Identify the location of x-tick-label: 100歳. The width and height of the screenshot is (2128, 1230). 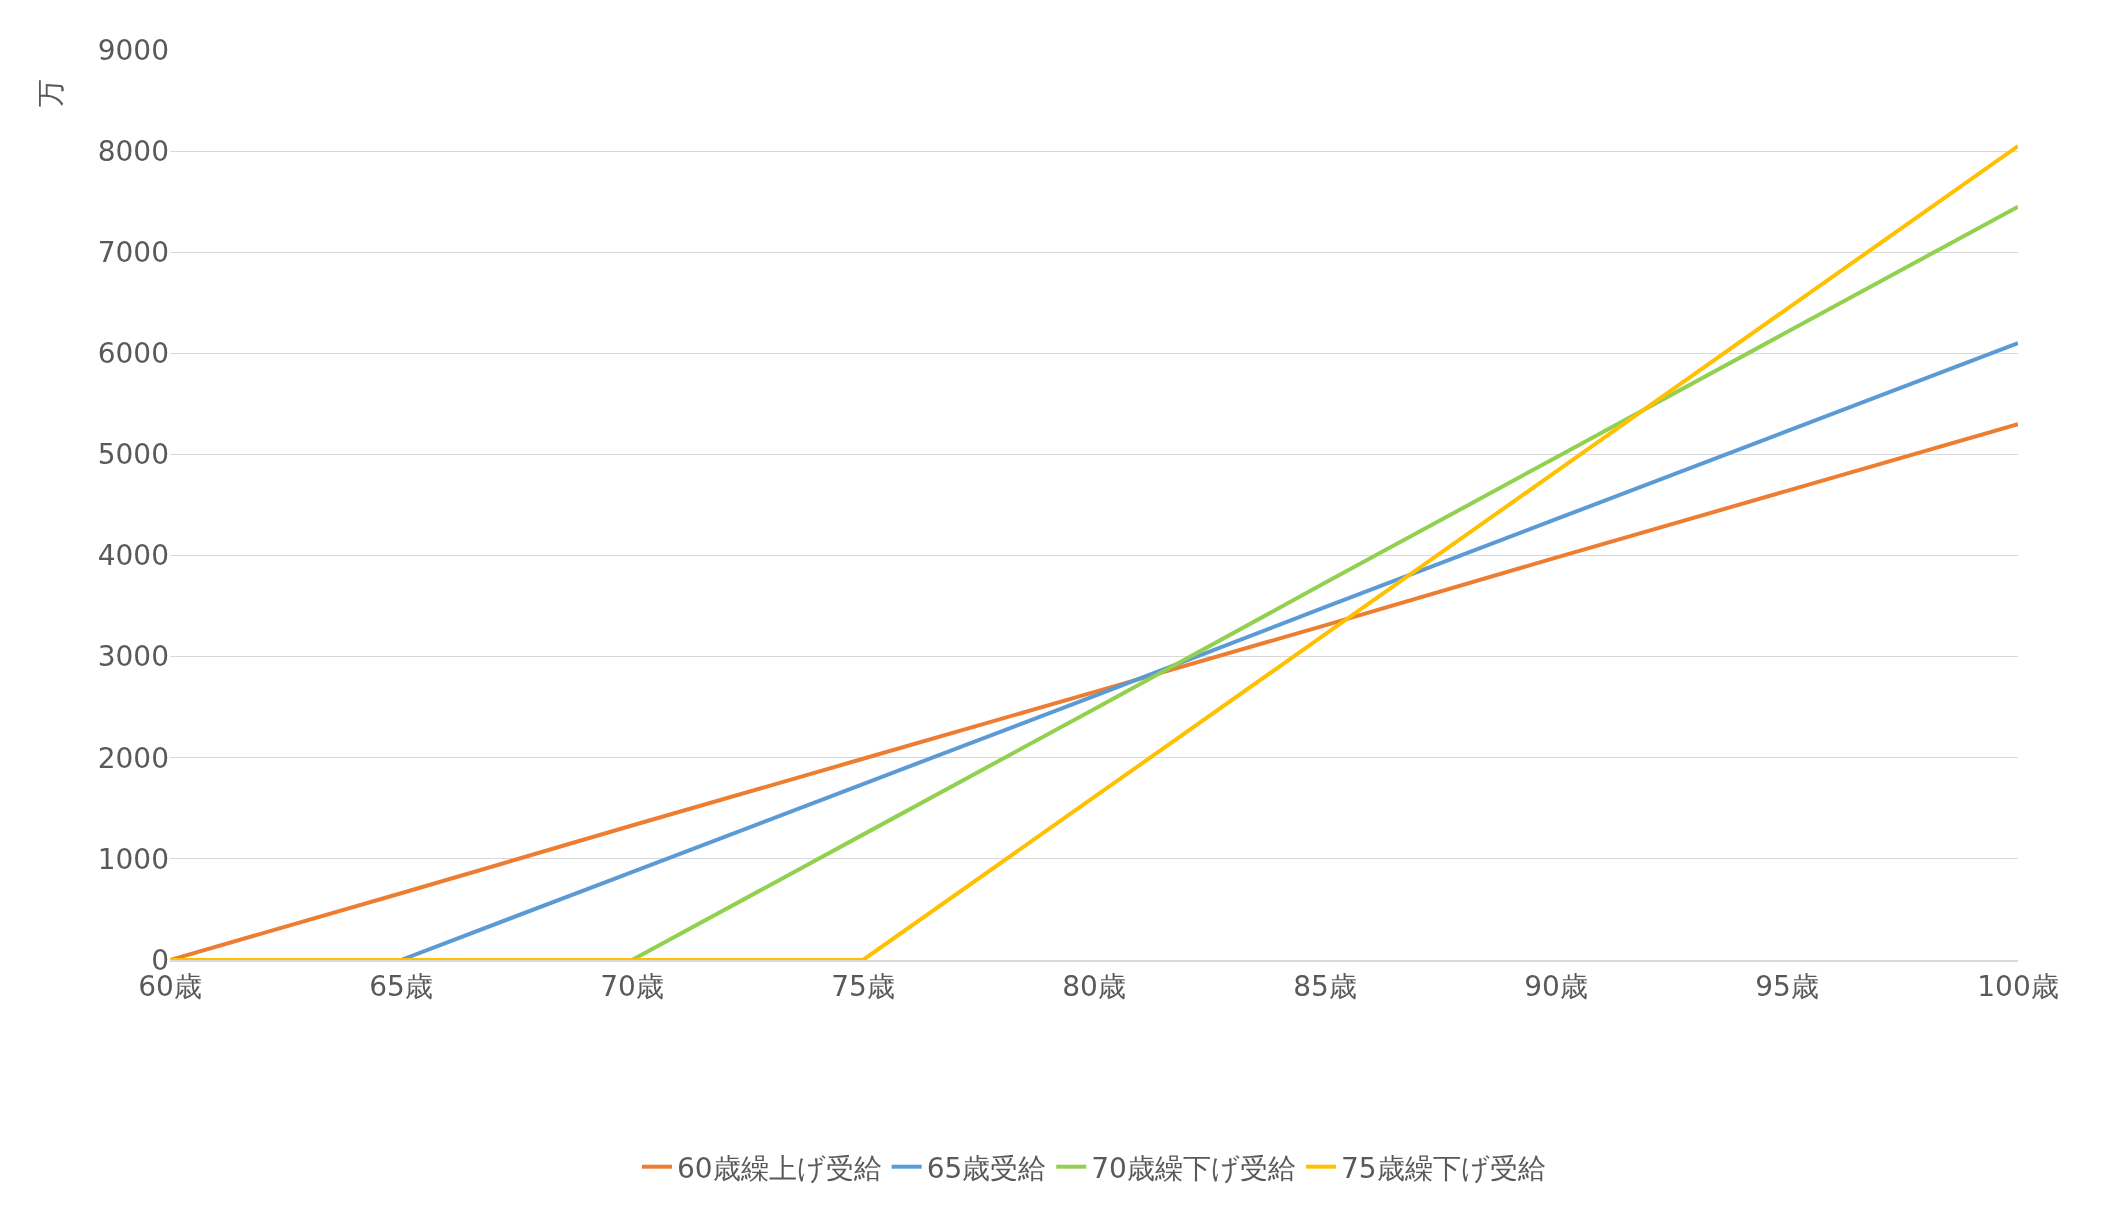
(2018, 986).